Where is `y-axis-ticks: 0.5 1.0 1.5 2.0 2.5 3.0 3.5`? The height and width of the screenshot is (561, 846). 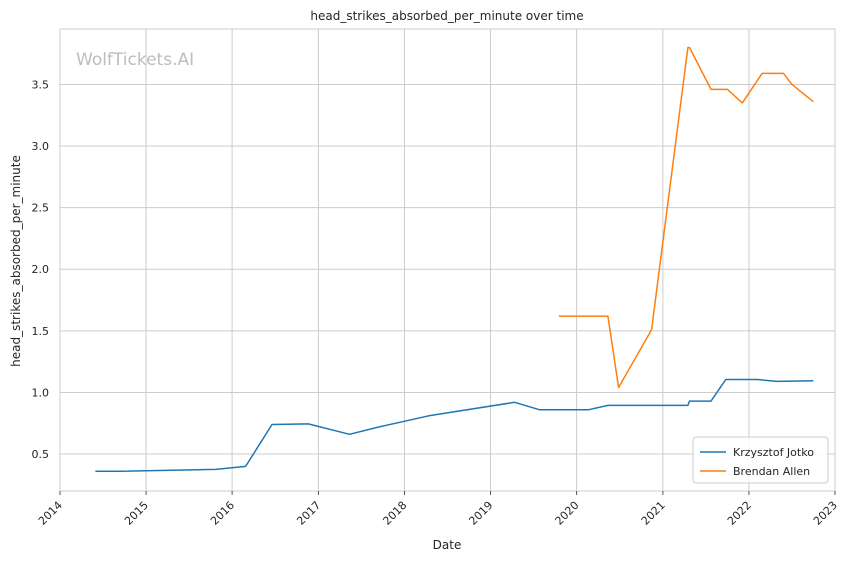 y-axis-ticks: 0.5 1.0 1.5 2.0 2.5 3.0 3.5 is located at coordinates (41, 269).